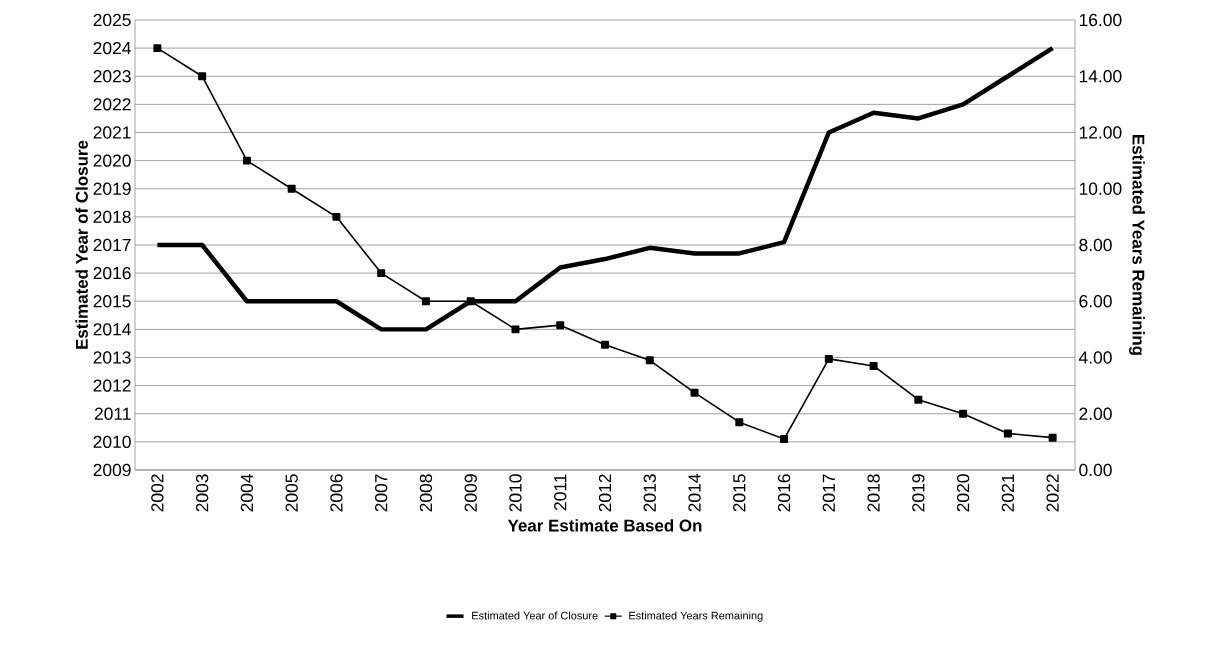 The image size is (1212, 659). Describe the element at coordinates (1095, 413) in the screenshot. I see `y2-tick-label: 2.00` at that location.